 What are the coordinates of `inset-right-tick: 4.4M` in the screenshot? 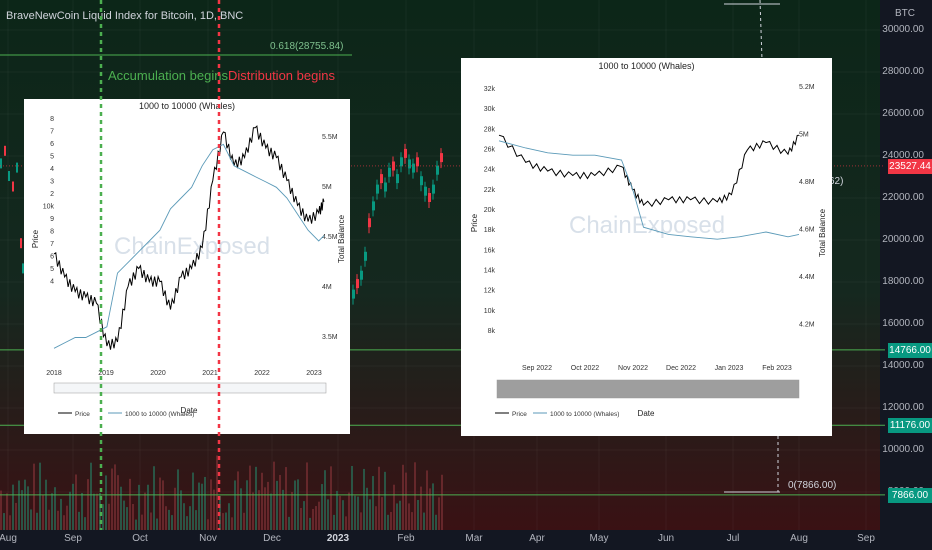 It's located at (807, 277).